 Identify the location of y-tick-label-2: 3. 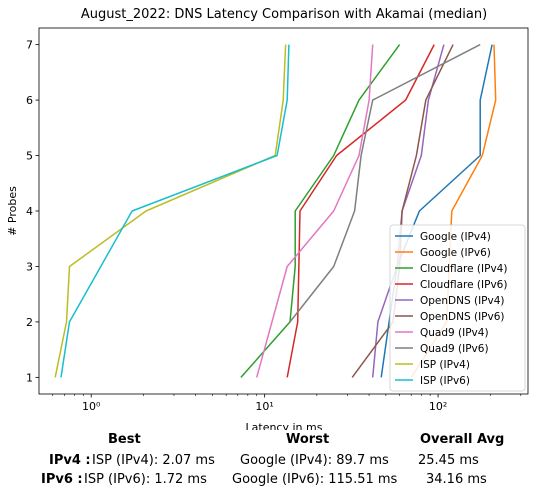
(29, 266).